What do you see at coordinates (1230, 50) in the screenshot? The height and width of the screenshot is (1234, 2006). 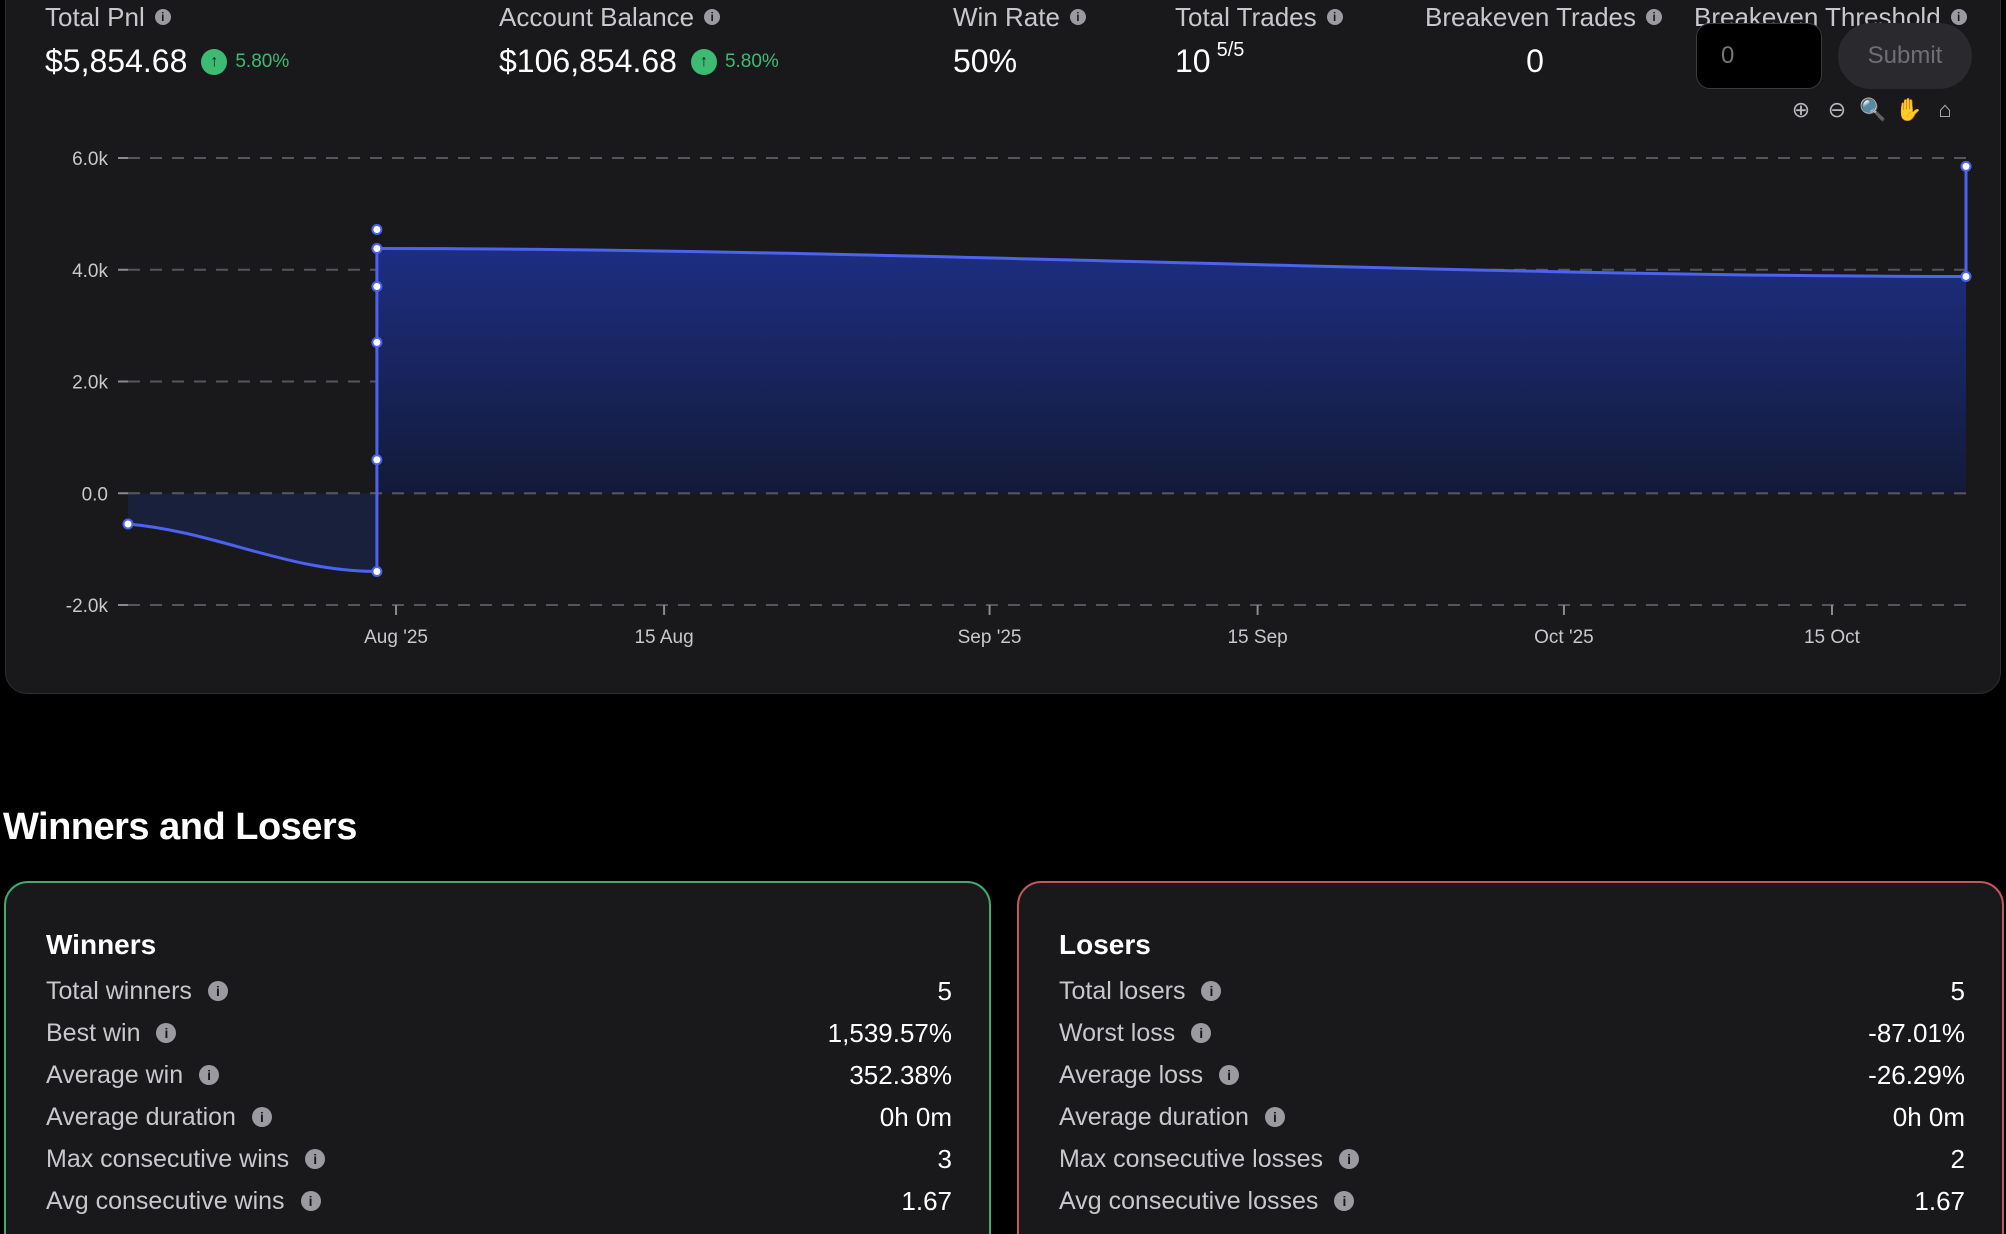 I see `win-loss-split: 5/5` at bounding box center [1230, 50].